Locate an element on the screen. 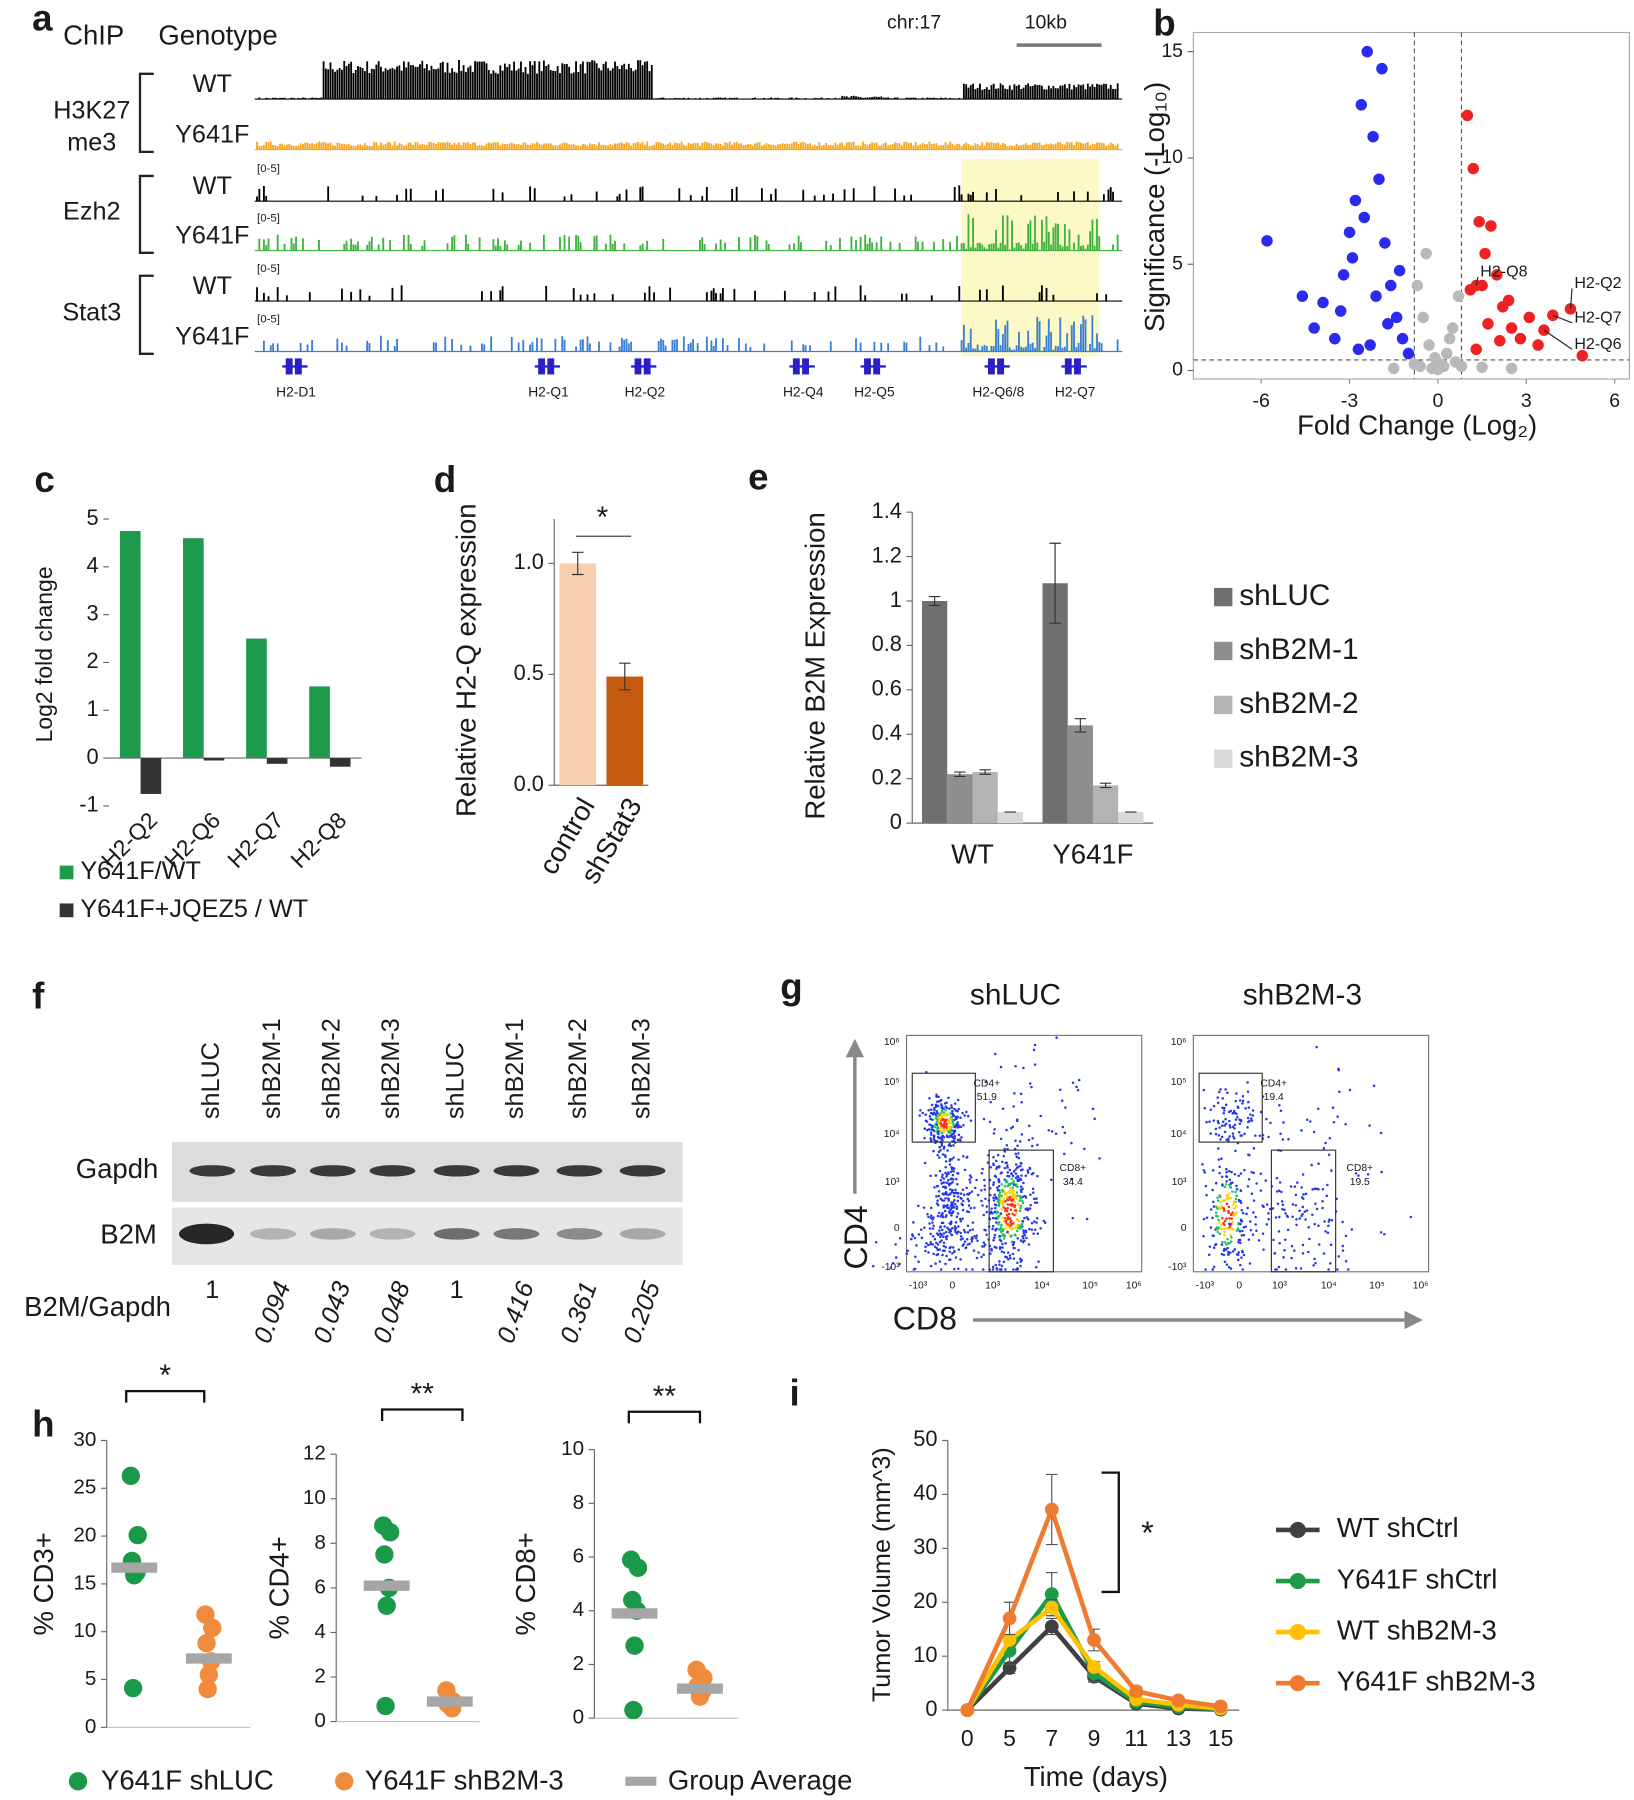 Image resolution: width=1634 pixels, height=1800 pixels. y-axis-title: Relative B2M Expression is located at coordinates (814, 665).